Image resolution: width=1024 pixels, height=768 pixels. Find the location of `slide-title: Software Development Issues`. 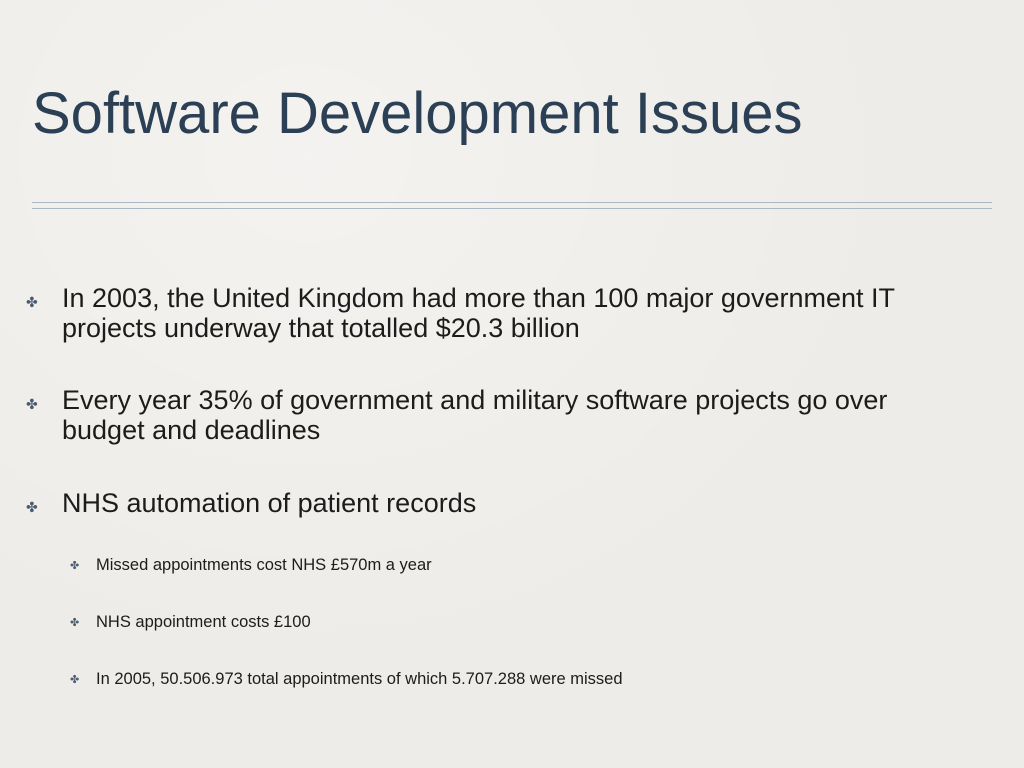

slide-title: Software Development Issues is located at coordinates (417, 113).